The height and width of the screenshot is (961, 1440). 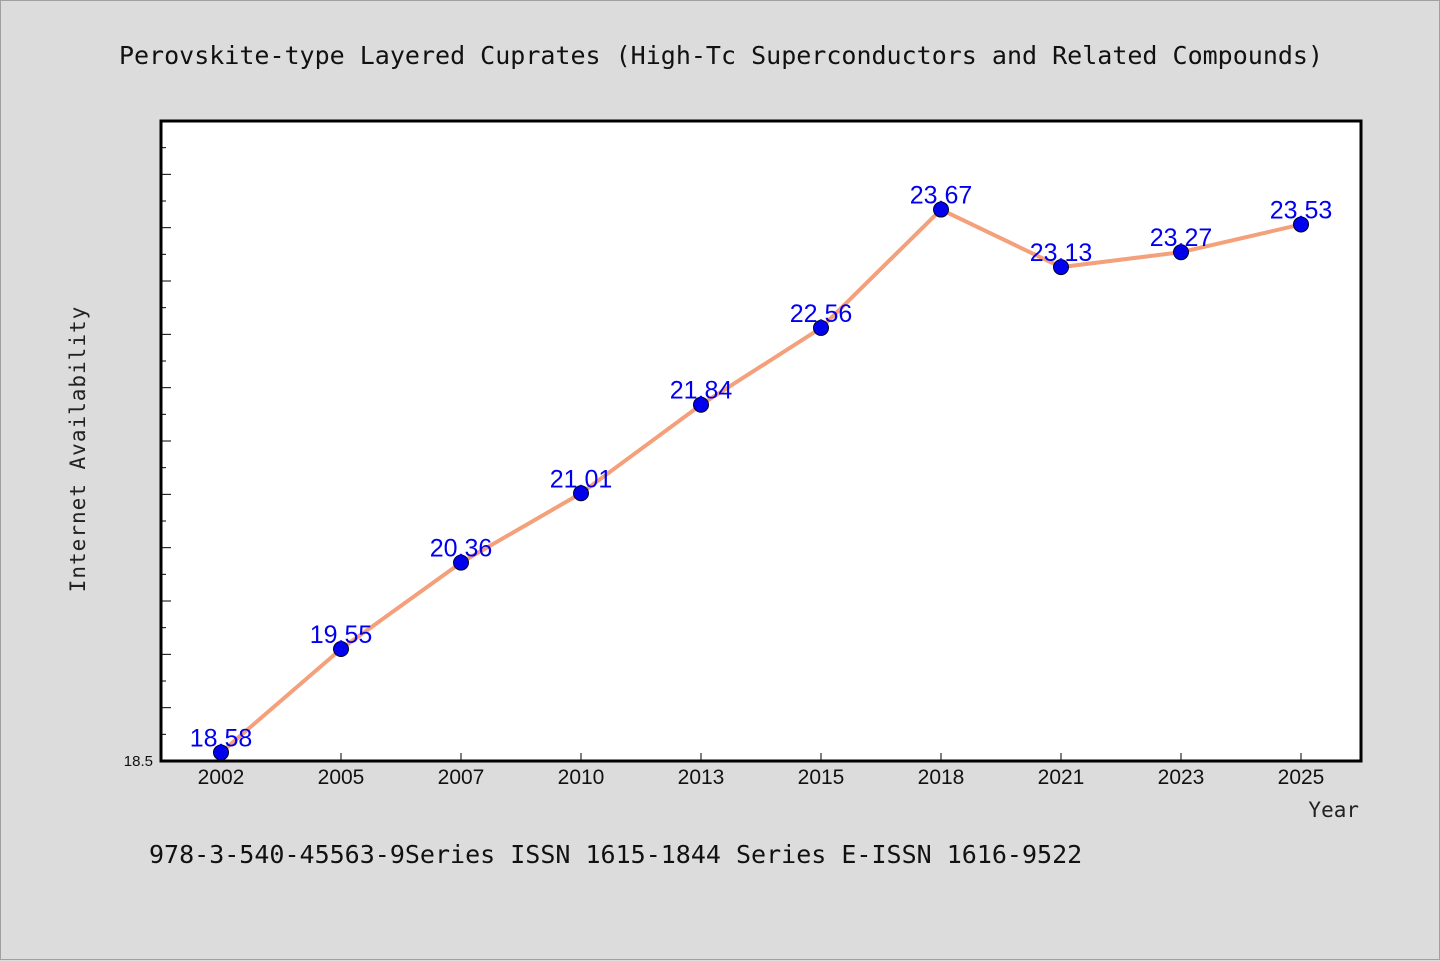 I want to click on data-label: 18.58, so click(x=221, y=738).